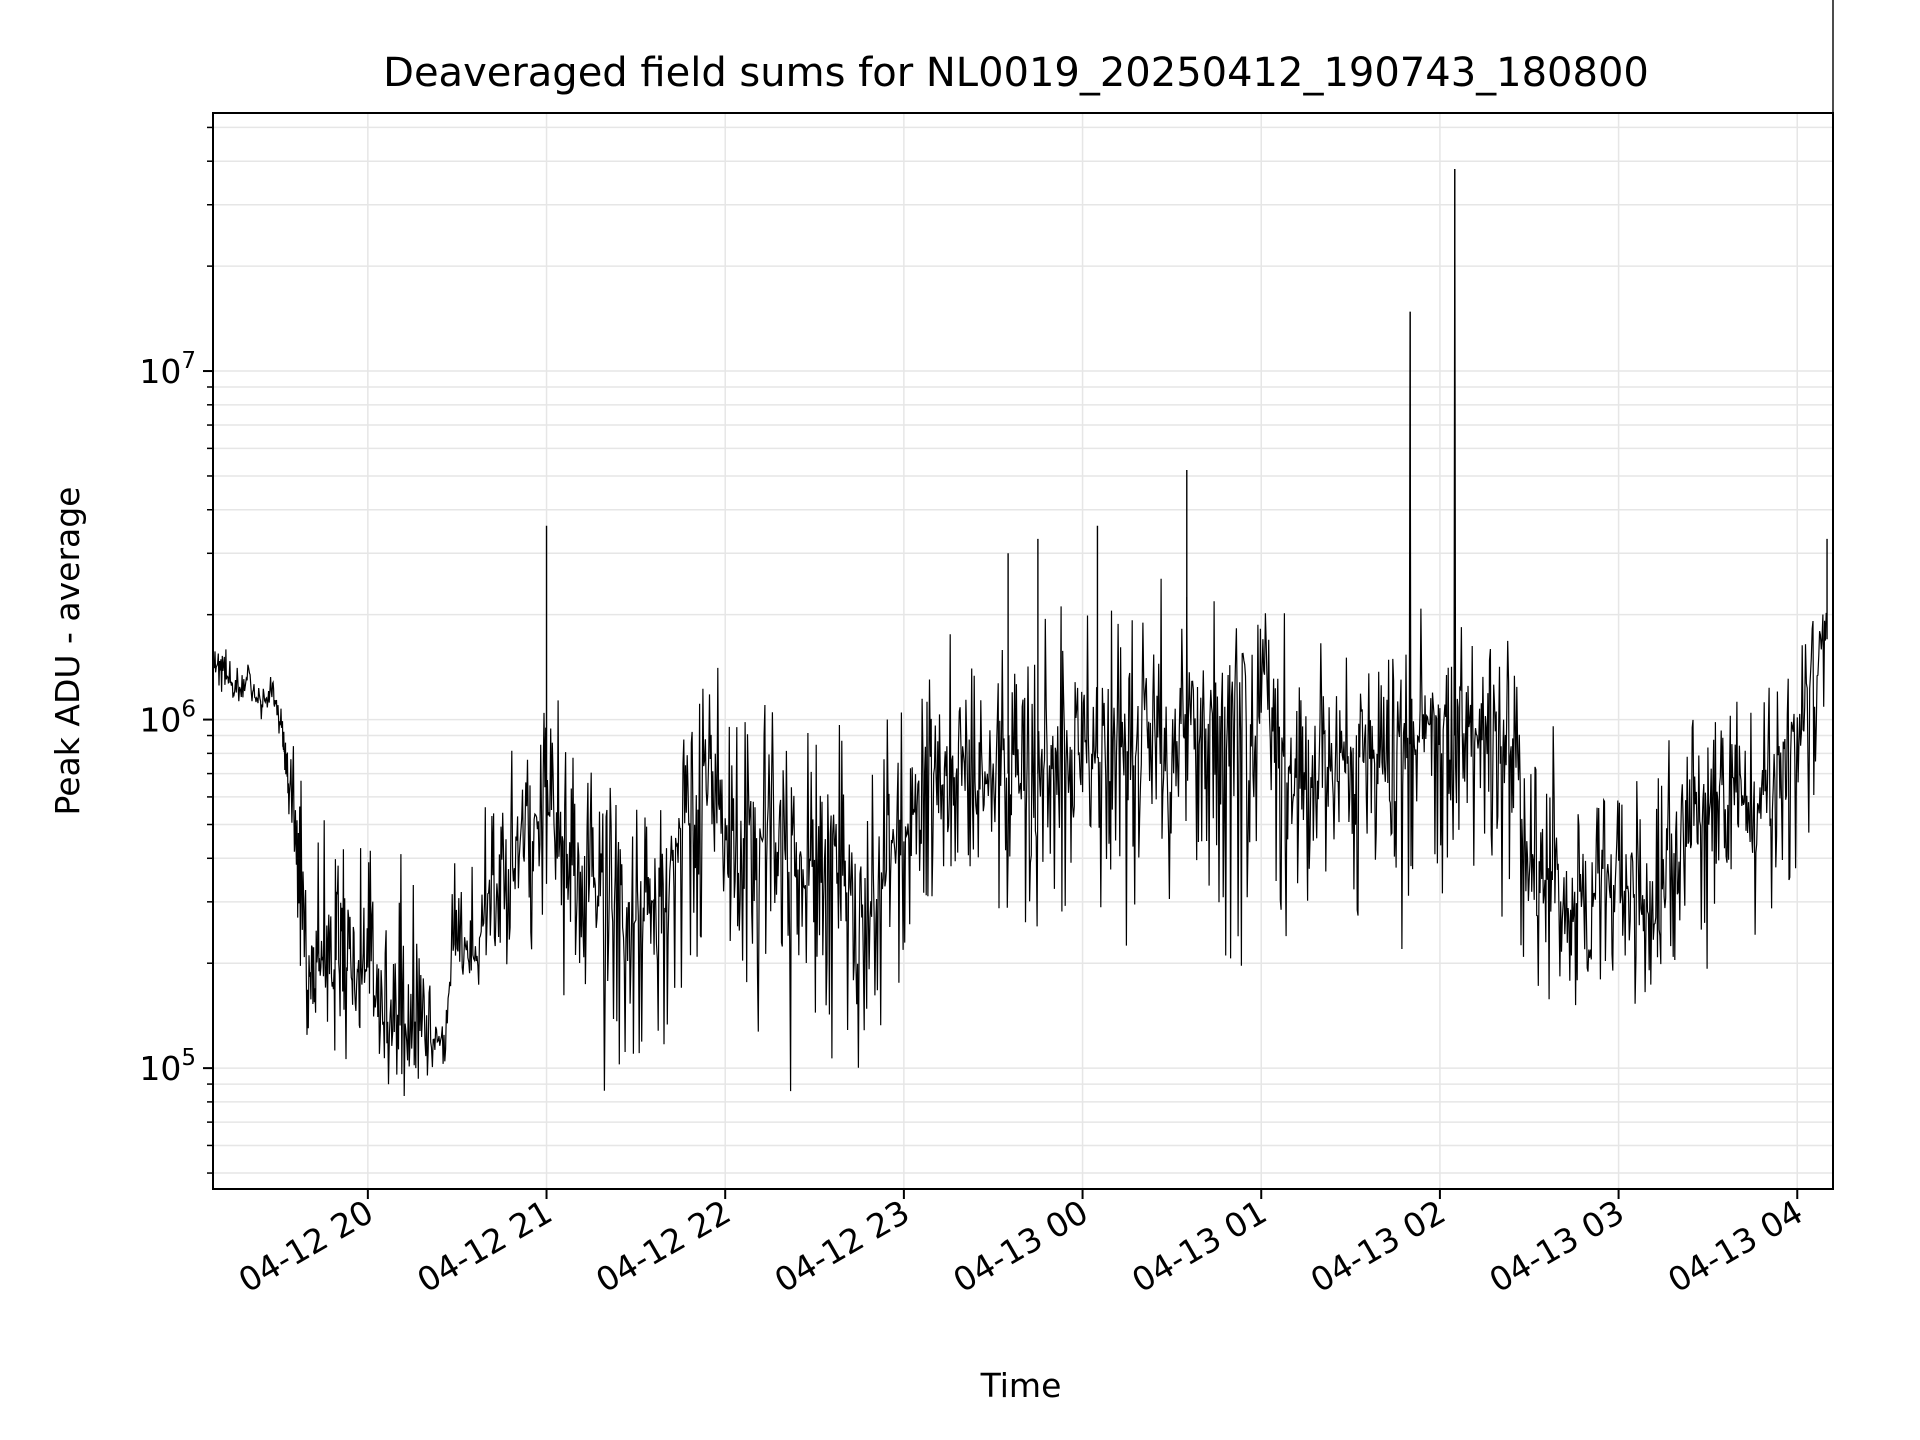 This screenshot has width=1920, height=1440. I want to click on y-axis-label: Peak ADU - average, so click(67, 651).